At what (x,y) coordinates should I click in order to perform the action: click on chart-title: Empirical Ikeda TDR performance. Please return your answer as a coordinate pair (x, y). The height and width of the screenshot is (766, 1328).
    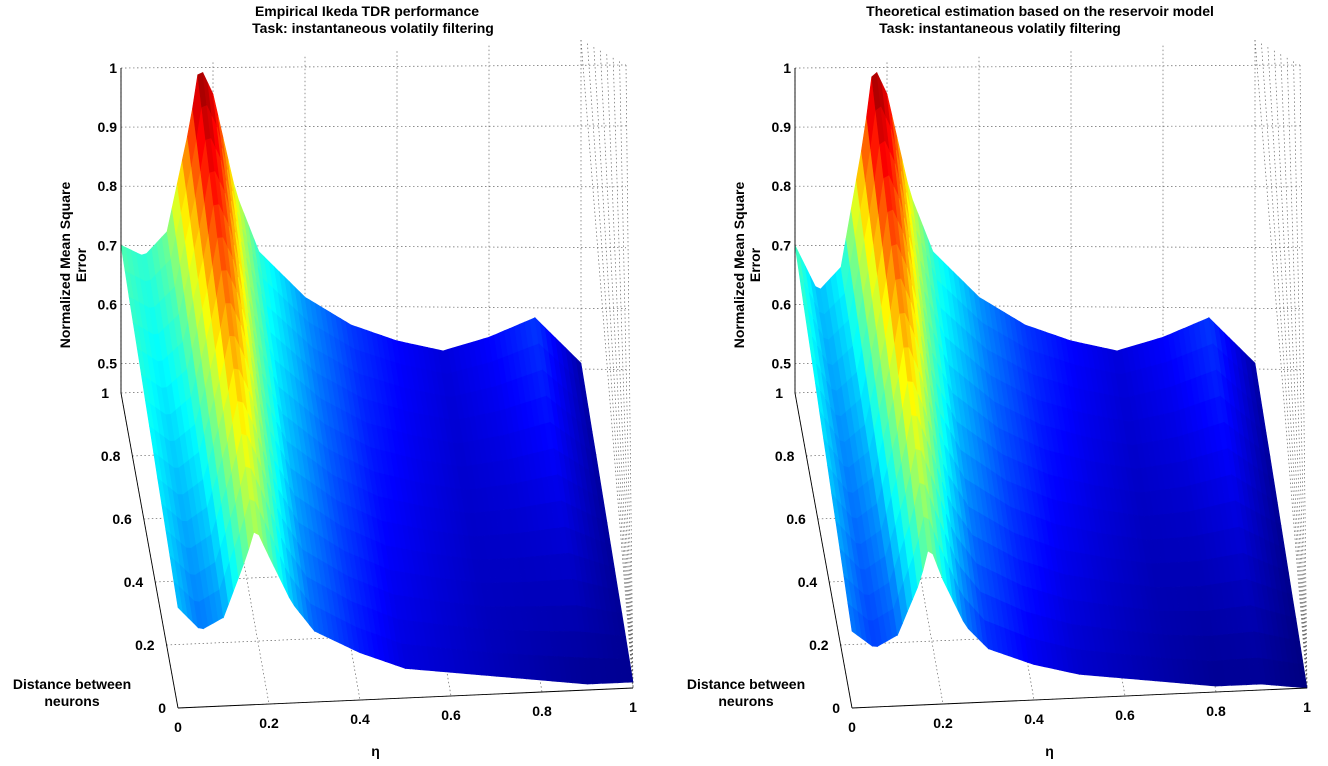
    Looking at the image, I should click on (367, 11).